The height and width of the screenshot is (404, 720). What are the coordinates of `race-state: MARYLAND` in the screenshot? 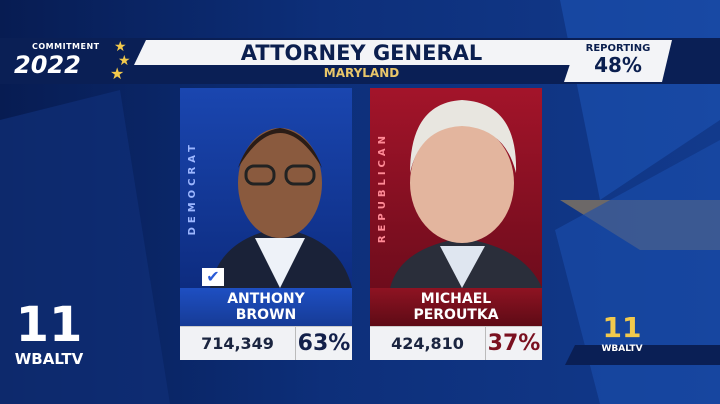 It's located at (361, 73).